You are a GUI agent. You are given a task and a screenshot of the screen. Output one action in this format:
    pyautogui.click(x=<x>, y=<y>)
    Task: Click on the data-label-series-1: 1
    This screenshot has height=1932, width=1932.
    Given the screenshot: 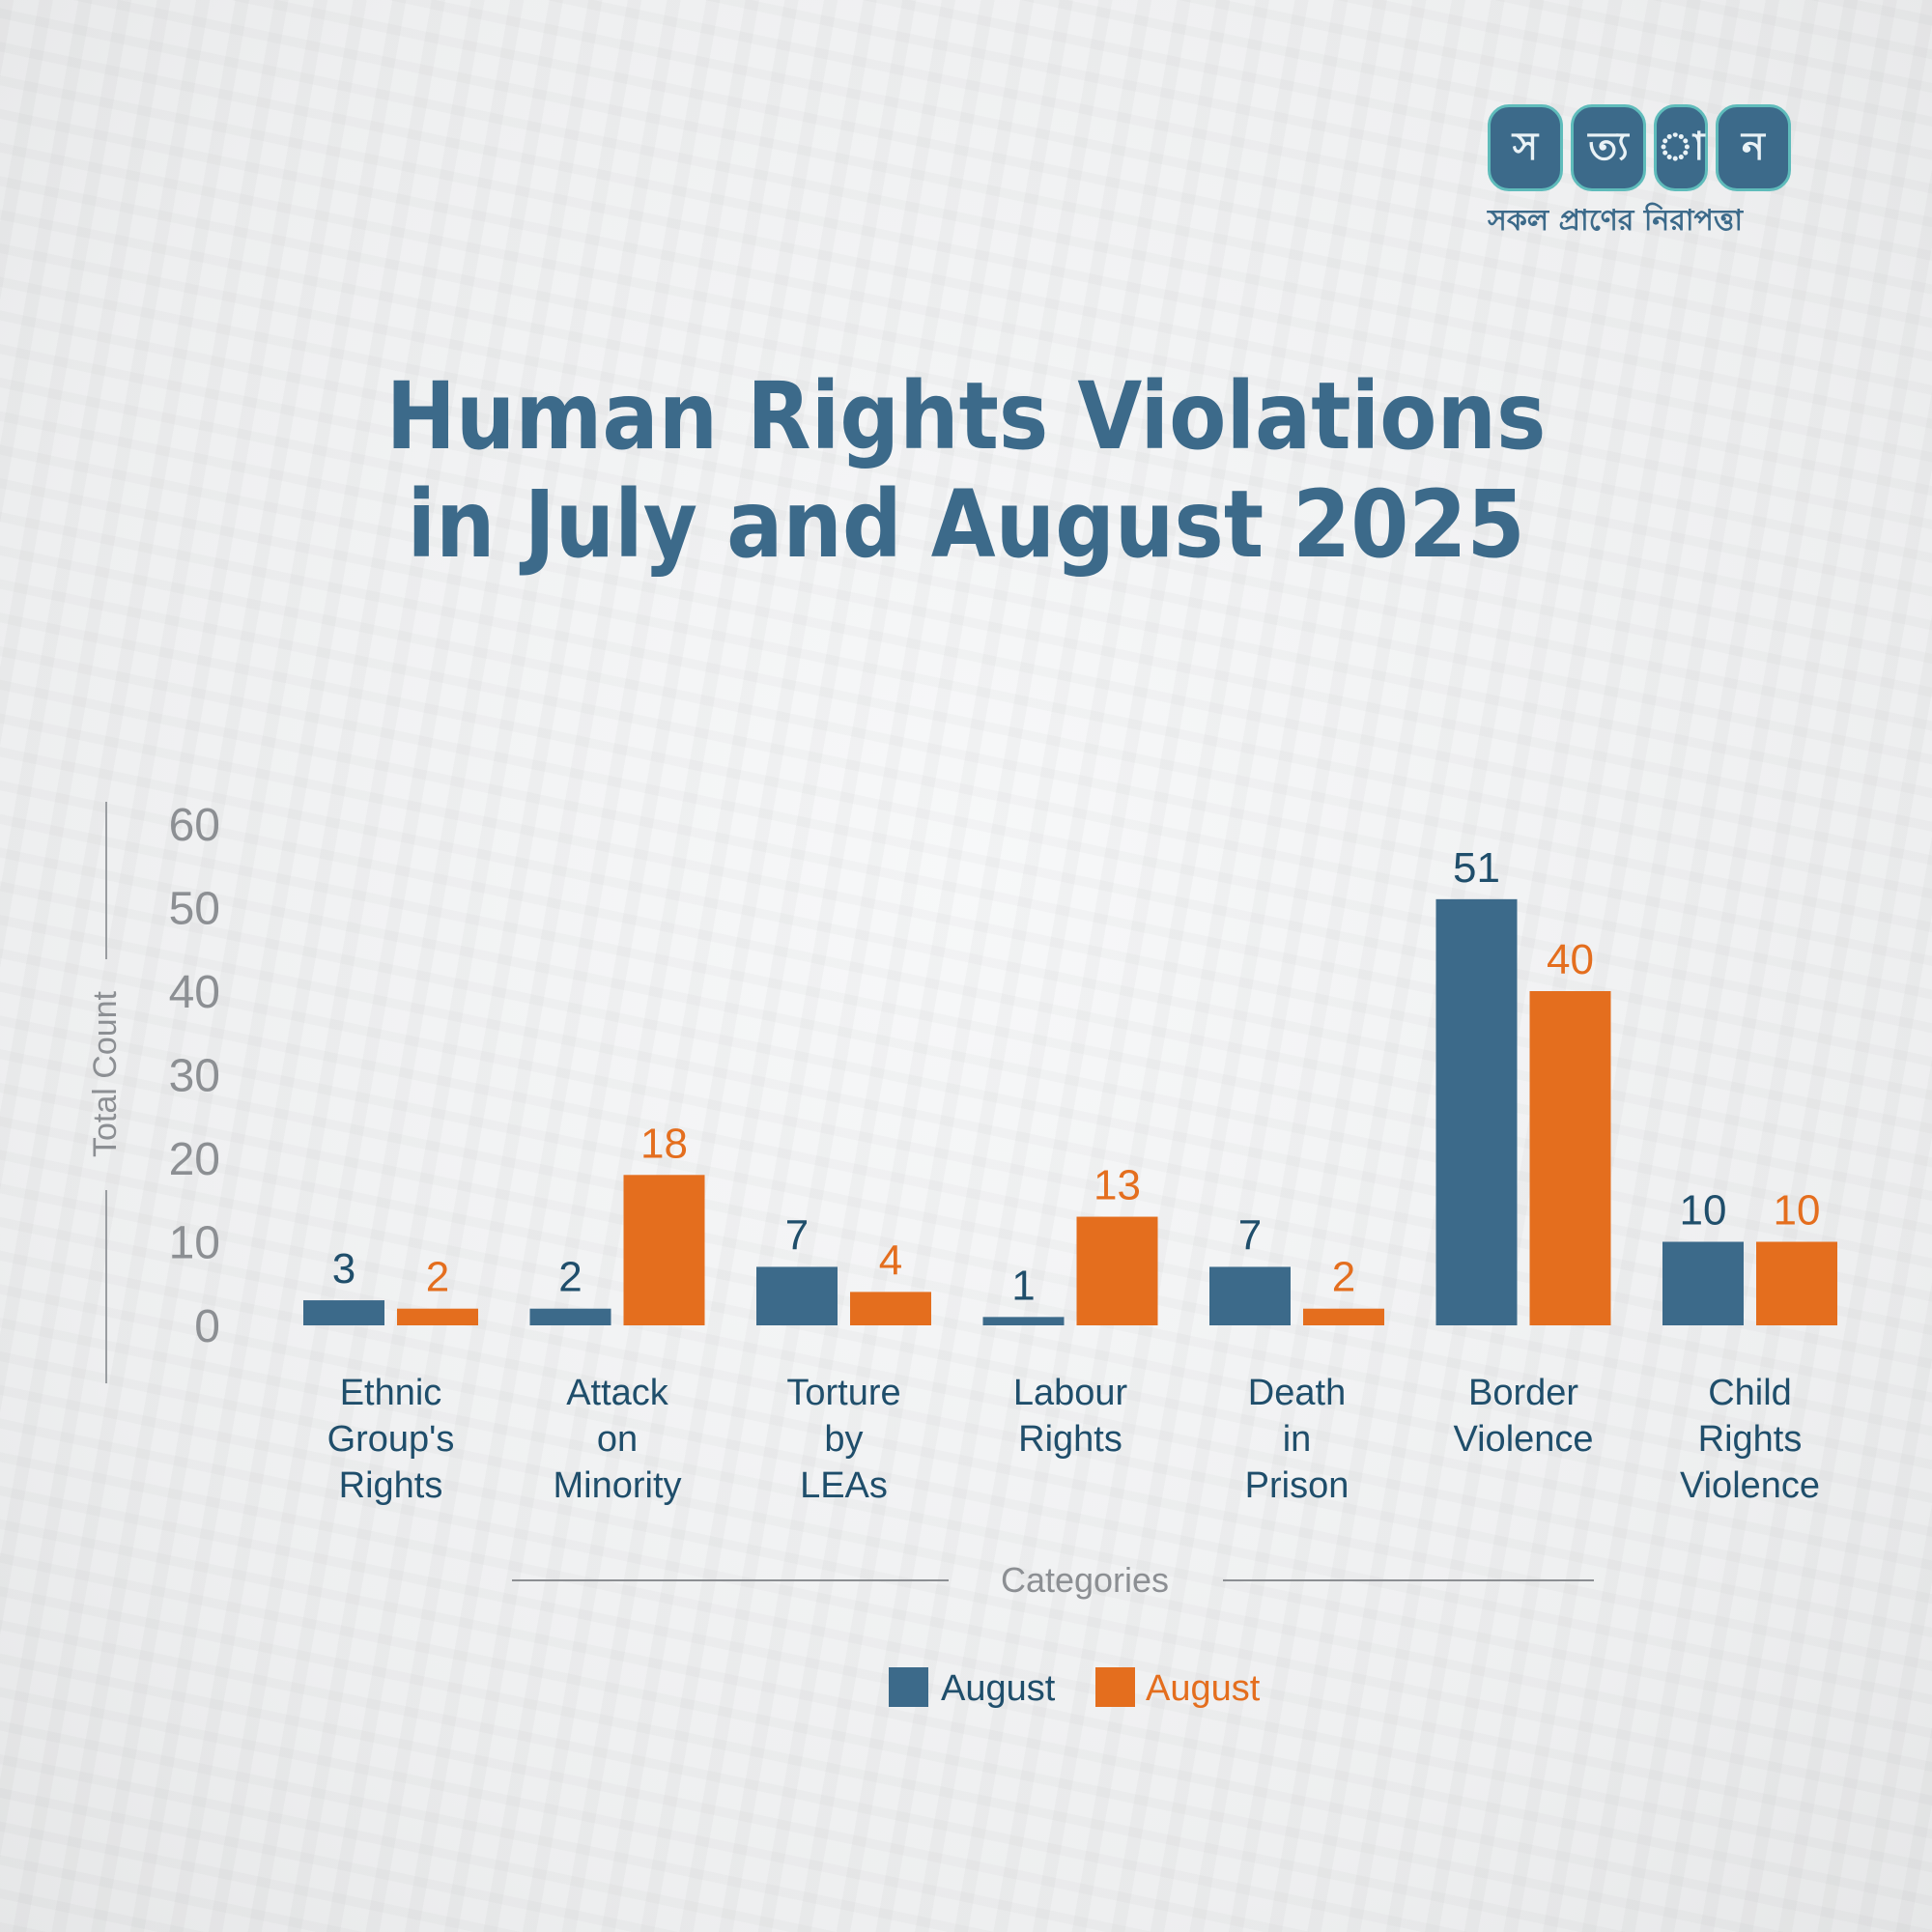 What is the action you would take?
    pyautogui.click(x=1023, y=1285)
    